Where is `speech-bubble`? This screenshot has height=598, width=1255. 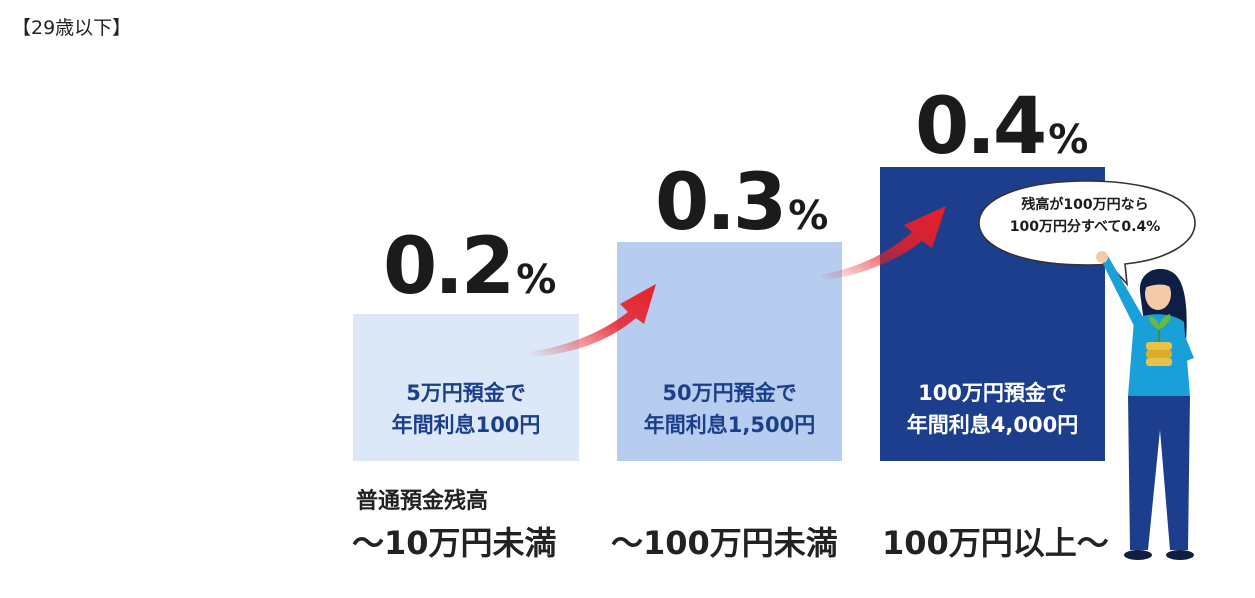 speech-bubble is located at coordinates (1087, 233).